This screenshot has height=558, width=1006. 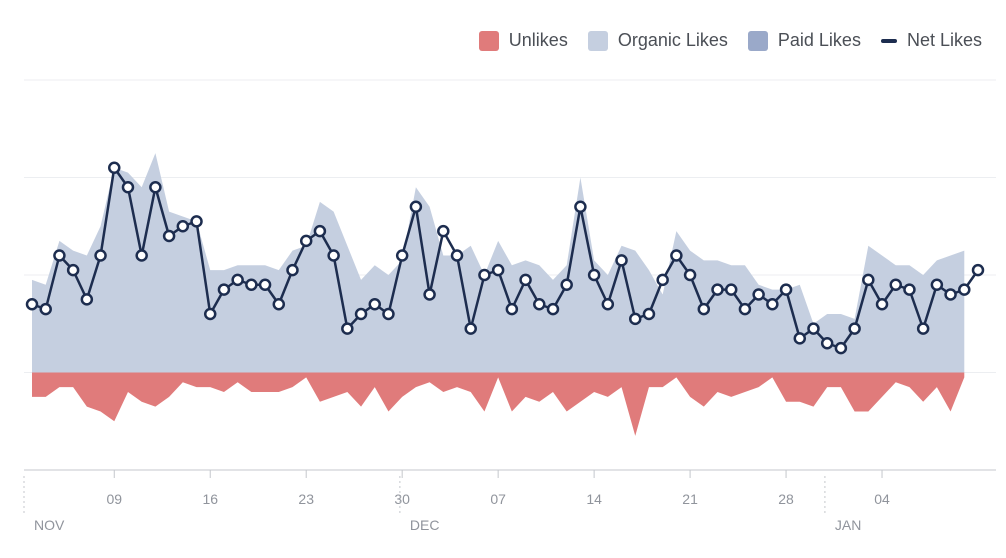 I want to click on x-tick-label: 30, so click(x=402, y=499).